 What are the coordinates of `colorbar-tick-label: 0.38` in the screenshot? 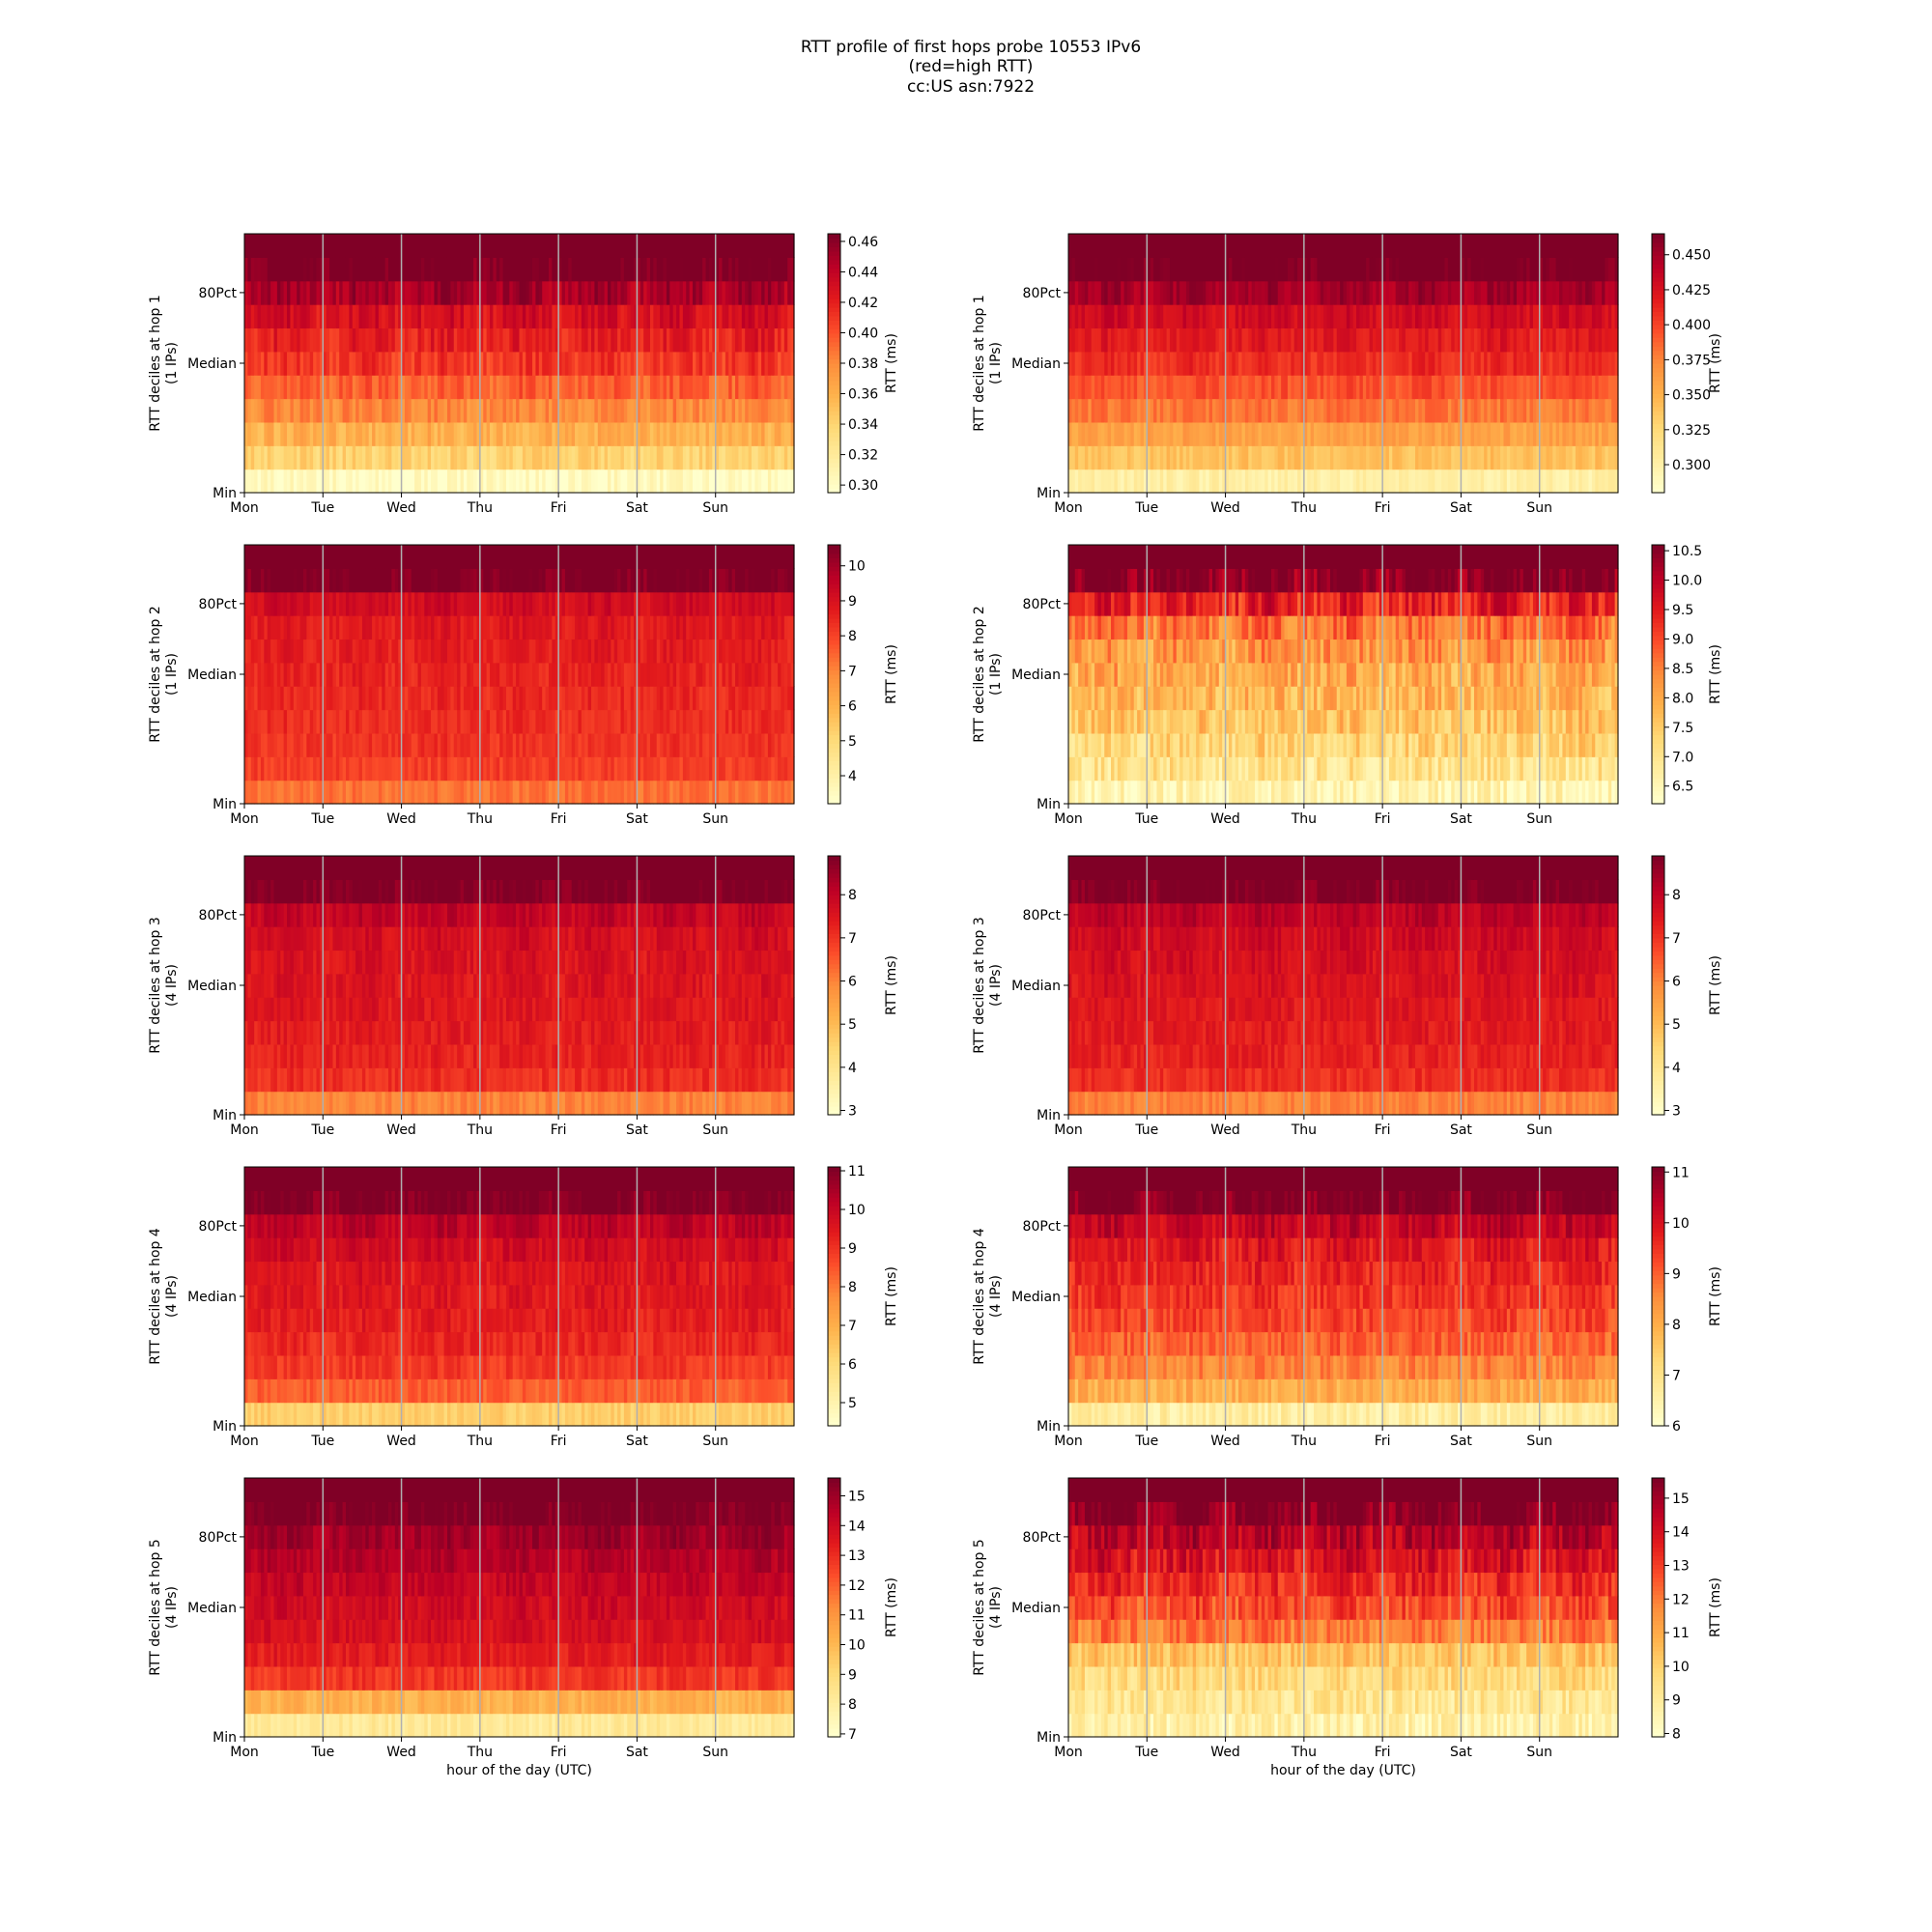 It's located at (863, 364).